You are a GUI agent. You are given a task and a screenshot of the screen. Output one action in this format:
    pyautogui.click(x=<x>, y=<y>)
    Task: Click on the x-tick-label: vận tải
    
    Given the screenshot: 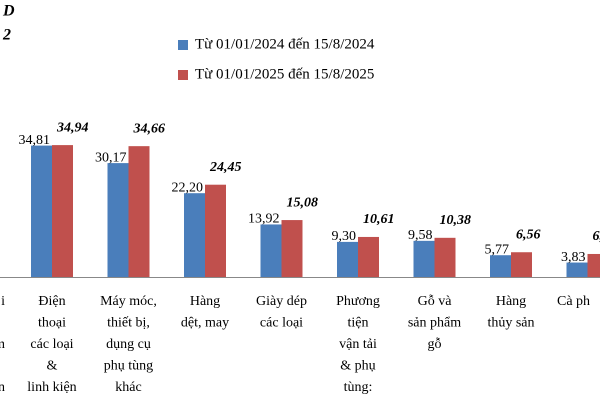 What is the action you would take?
    pyautogui.click(x=358, y=344)
    